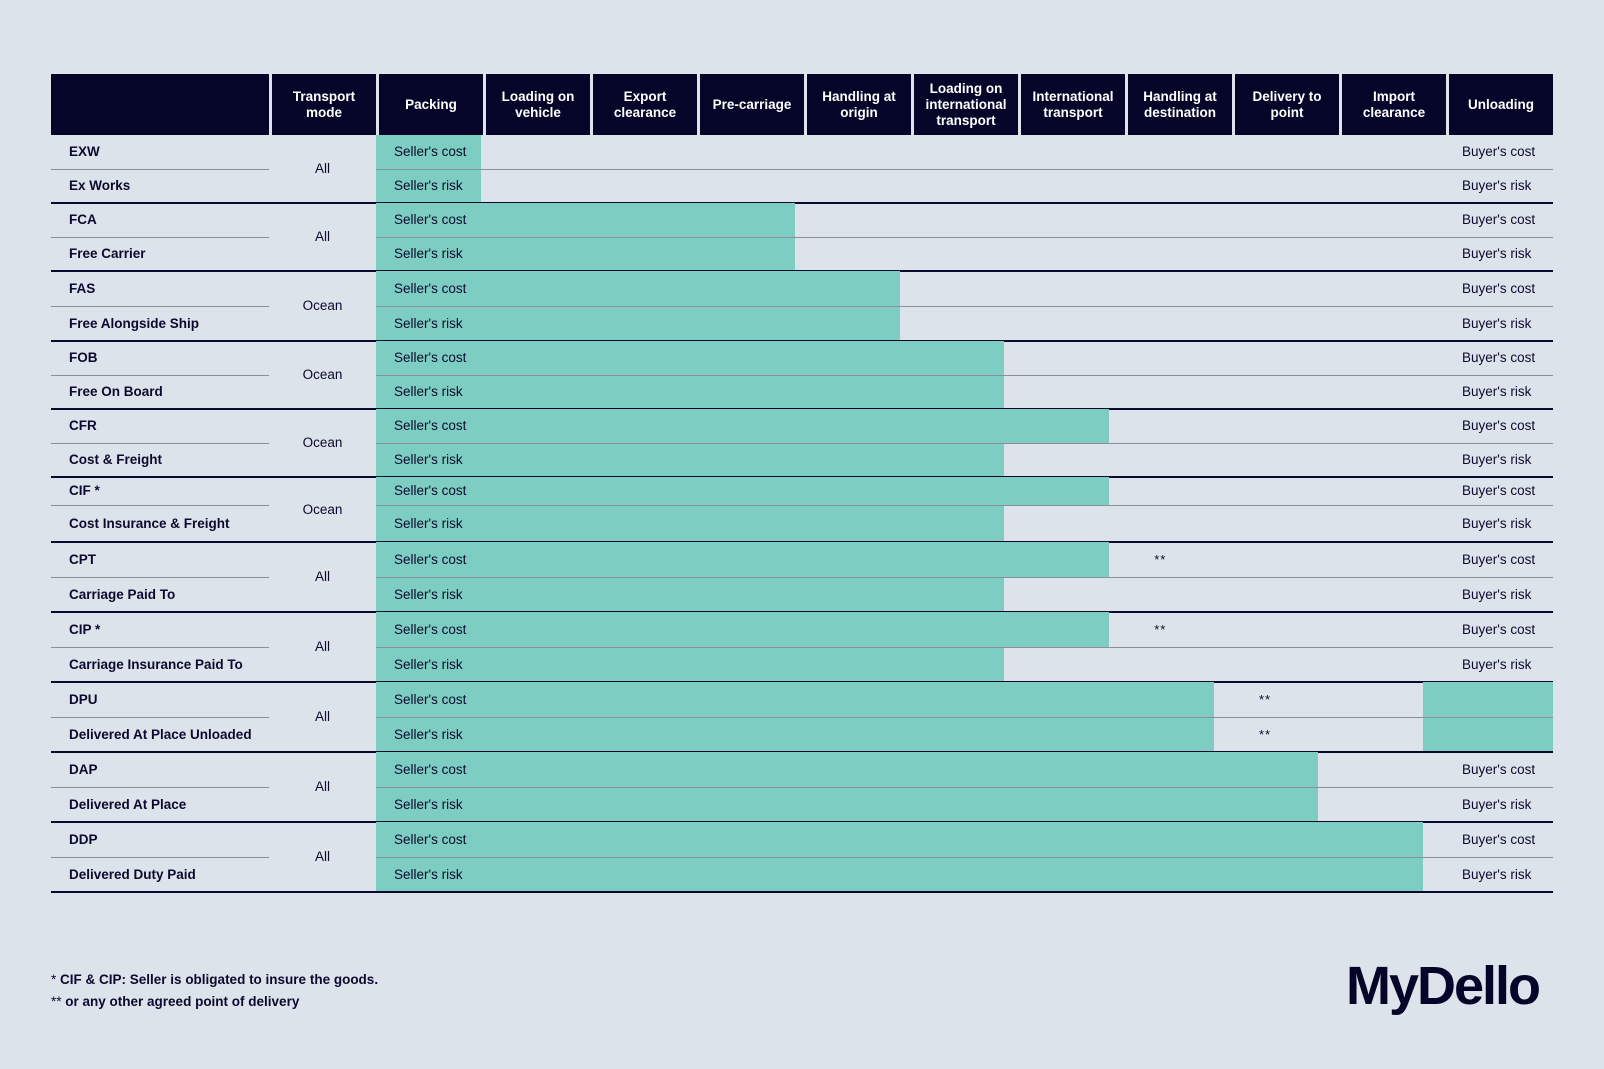  Describe the element at coordinates (116, 391) in the screenshot. I see `term-name: Free On Board` at that location.